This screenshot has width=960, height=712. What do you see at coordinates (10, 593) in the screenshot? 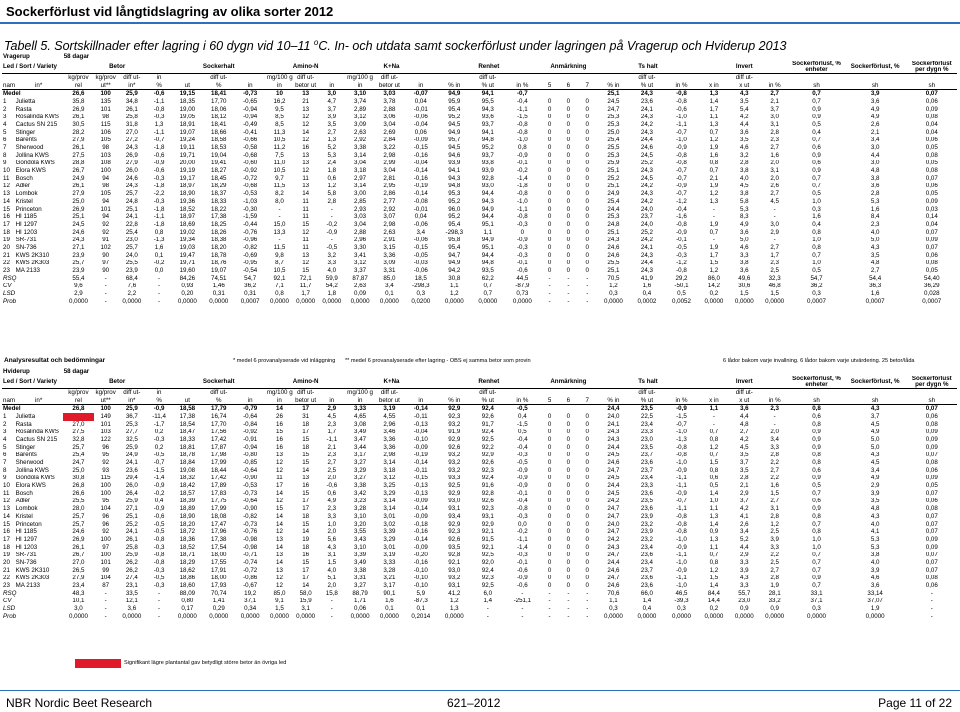
I see `stats-label: RSQ` at bounding box center [10, 593].